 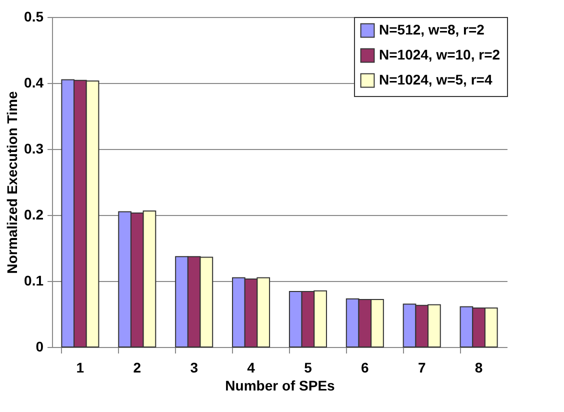 What do you see at coordinates (365, 368) in the screenshot?
I see `x-tick-label: 6` at bounding box center [365, 368].